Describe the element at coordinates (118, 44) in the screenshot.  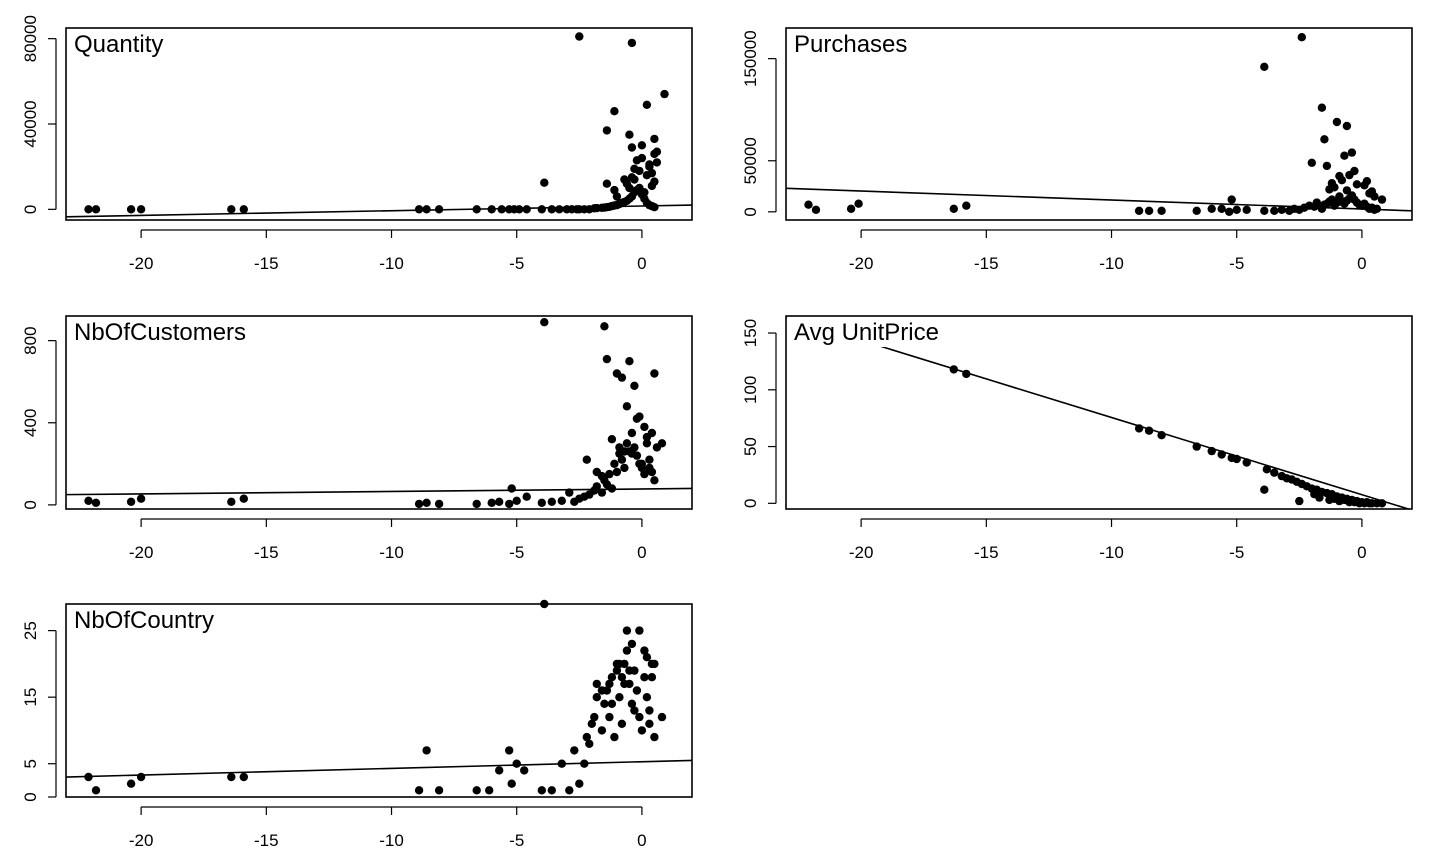
I see `panel-title: Quantity` at that location.